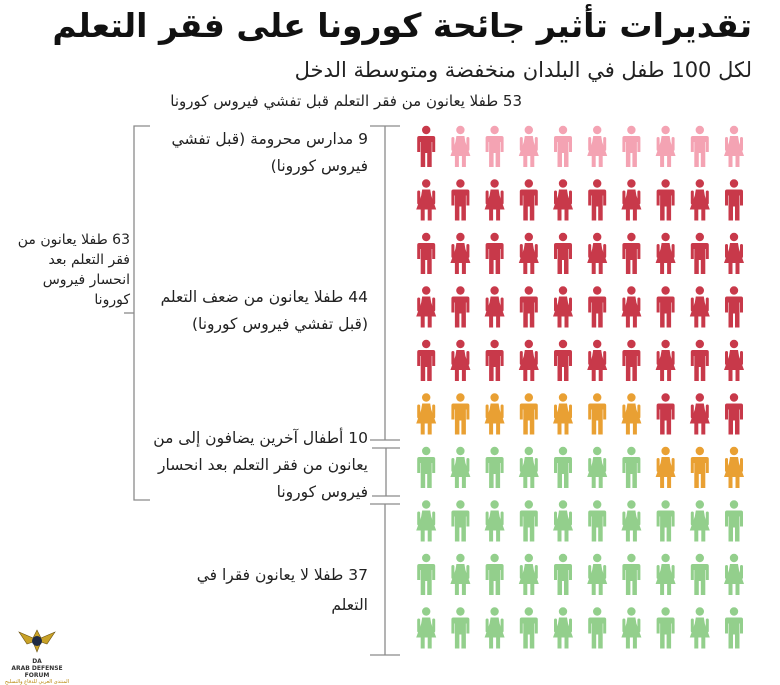  What do you see at coordinates (37, 641) in the screenshot?
I see `eagle-logo-icon` at bounding box center [37, 641].